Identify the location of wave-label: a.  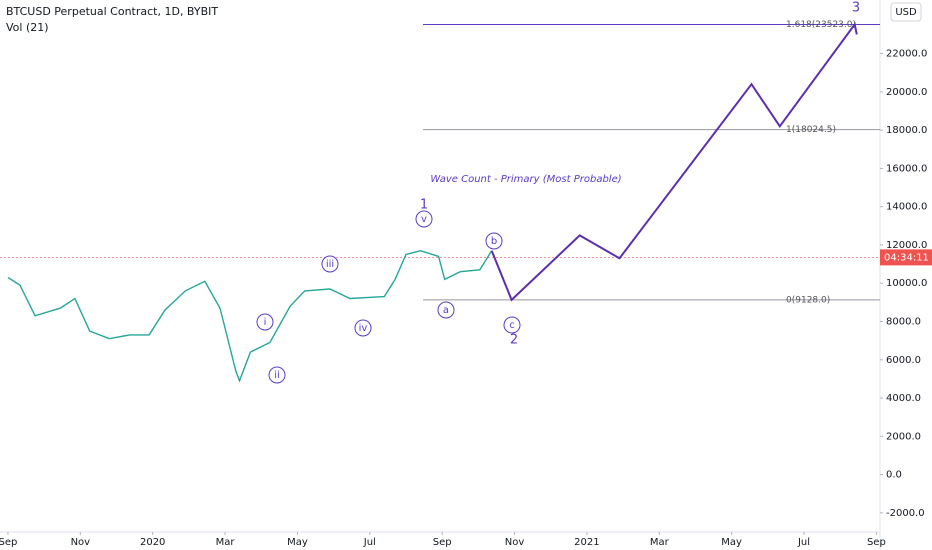
(446, 310).